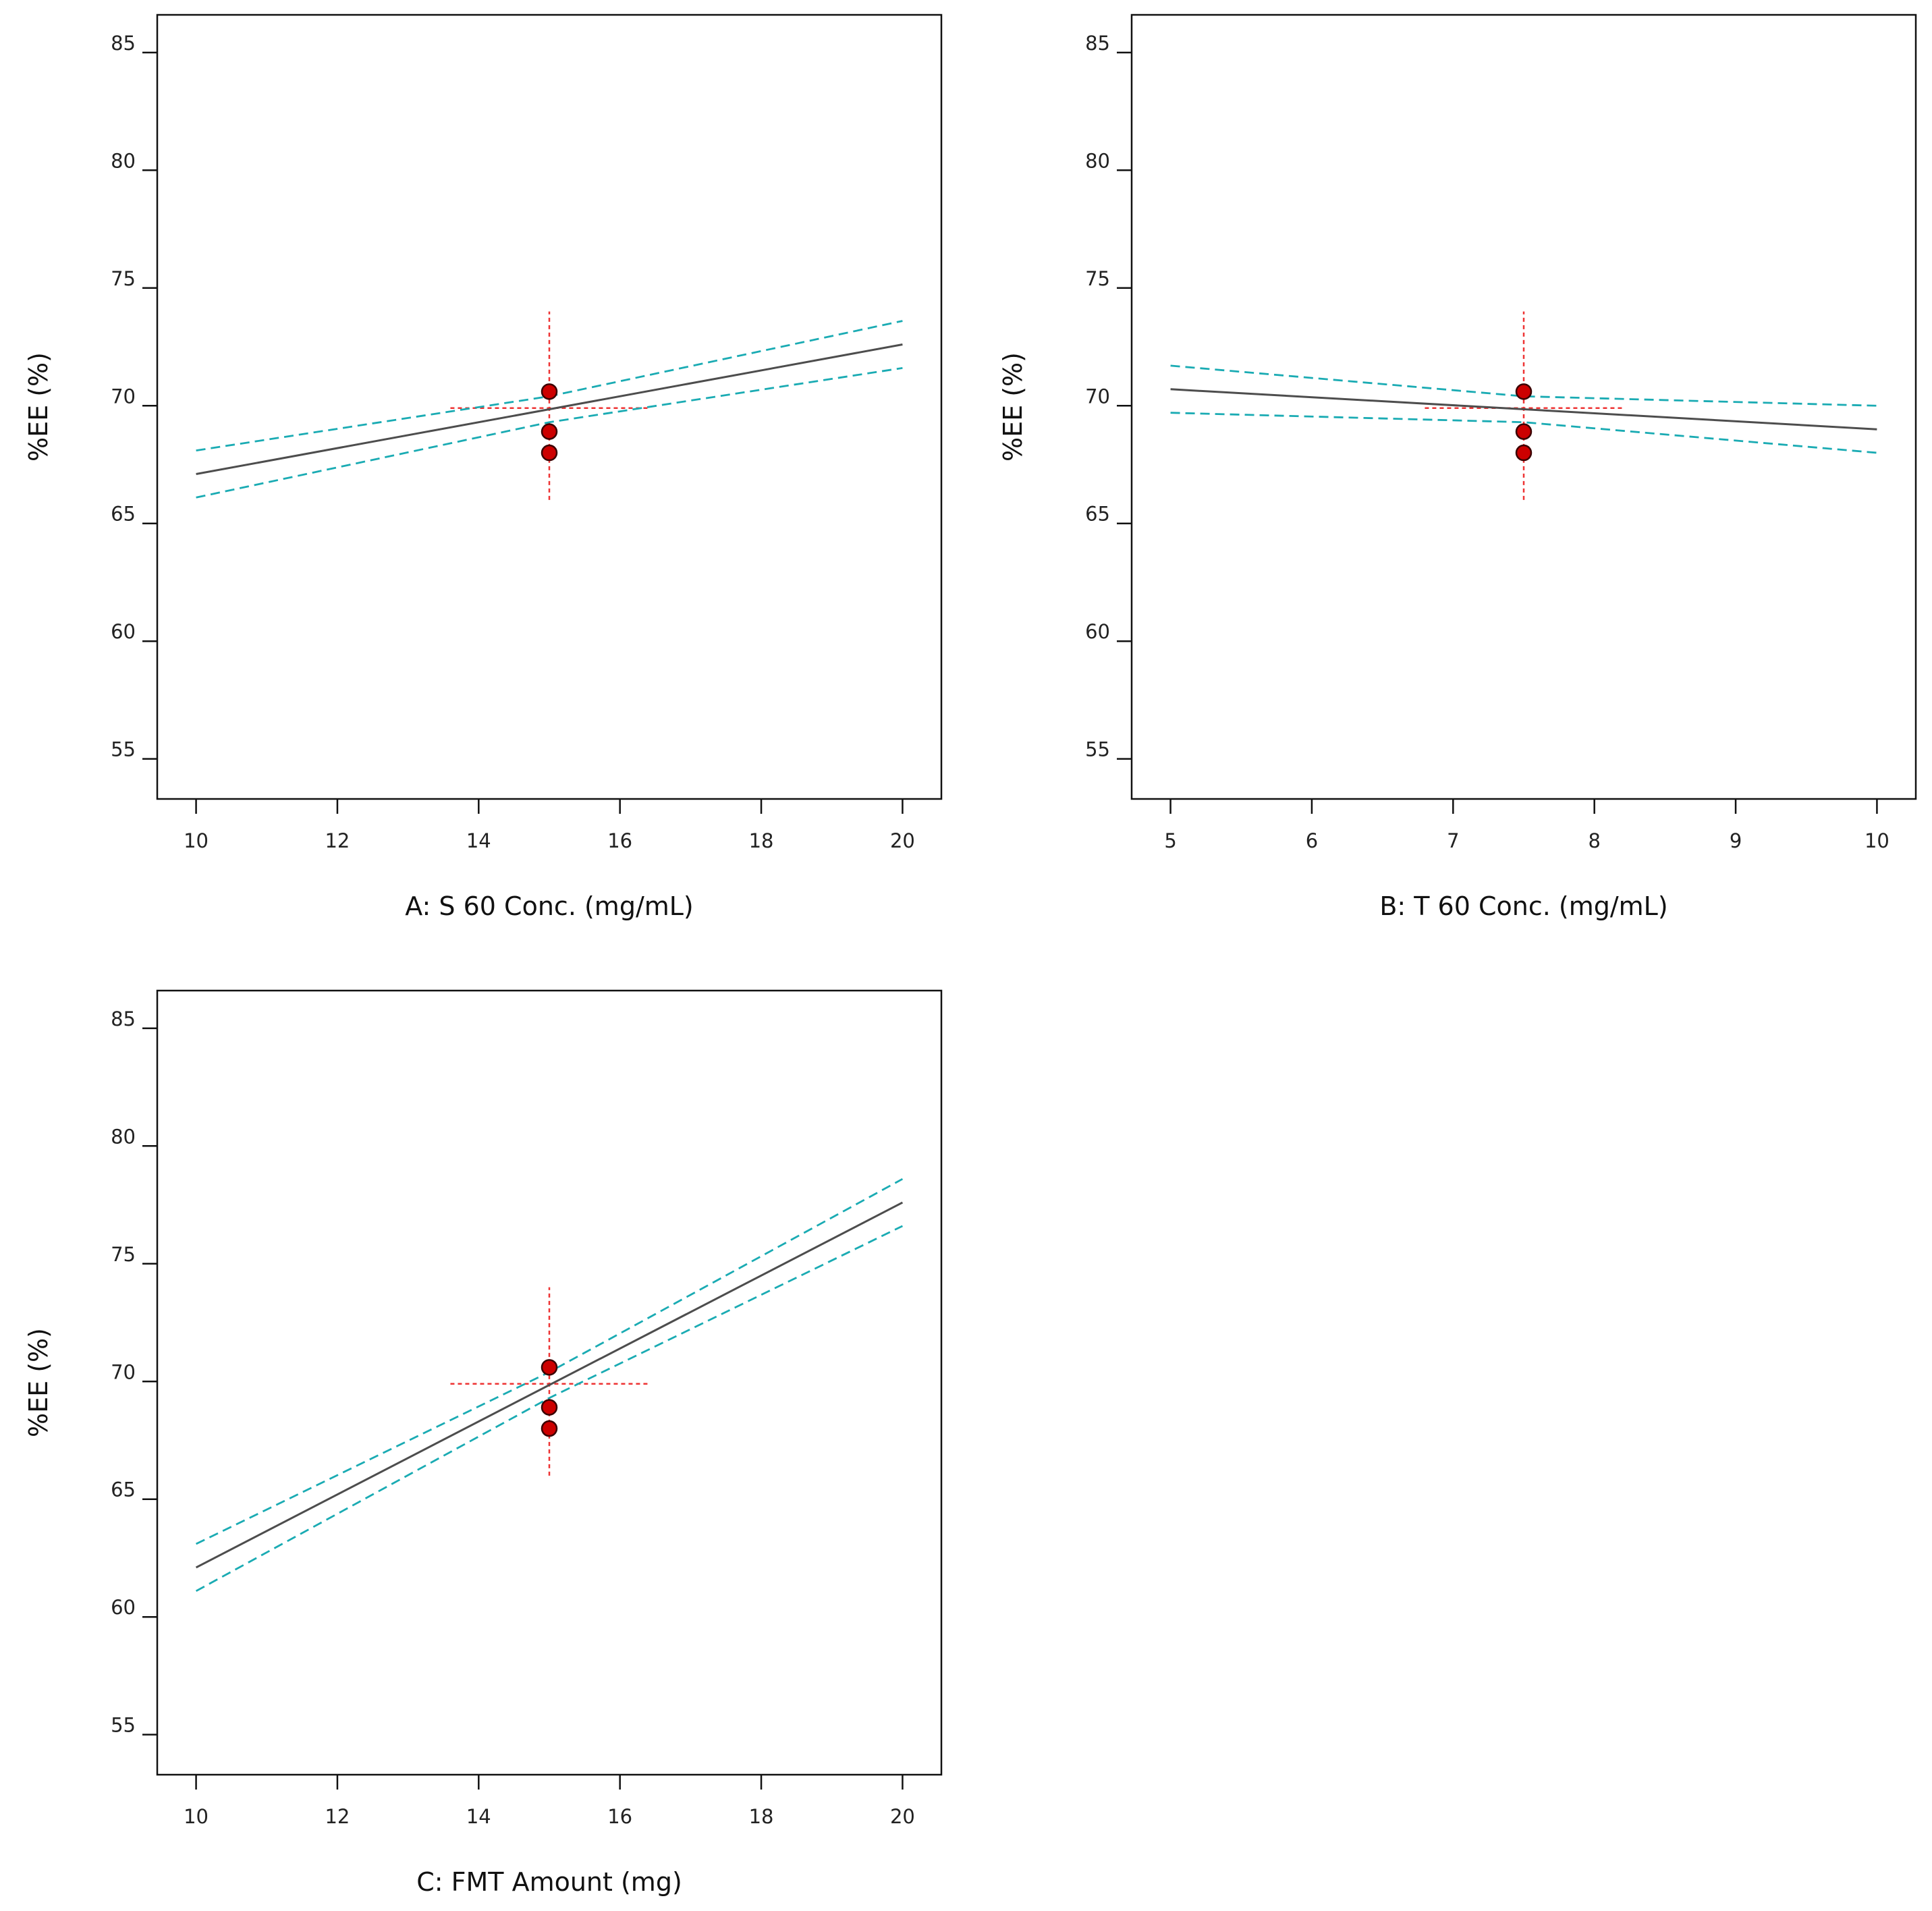 The image size is (1932, 1911). I want to click on x-tick-label: 9, so click(1736, 840).